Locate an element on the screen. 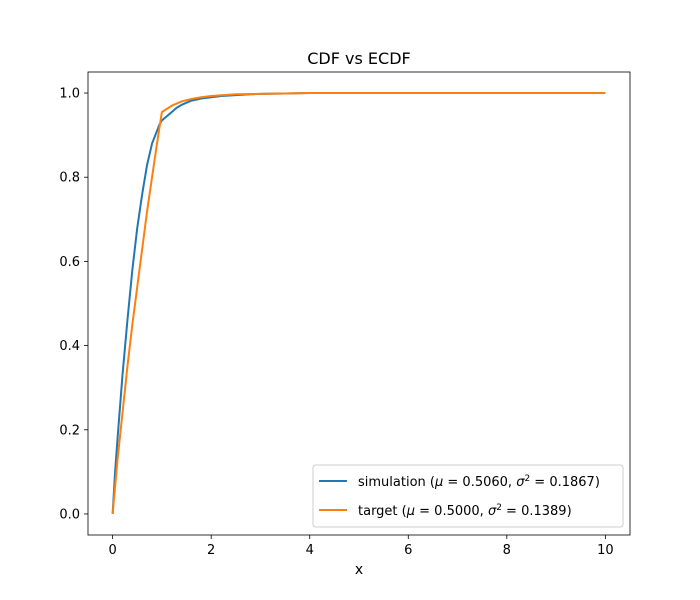  legend-target-prefix: target ( is located at coordinates (382, 511).